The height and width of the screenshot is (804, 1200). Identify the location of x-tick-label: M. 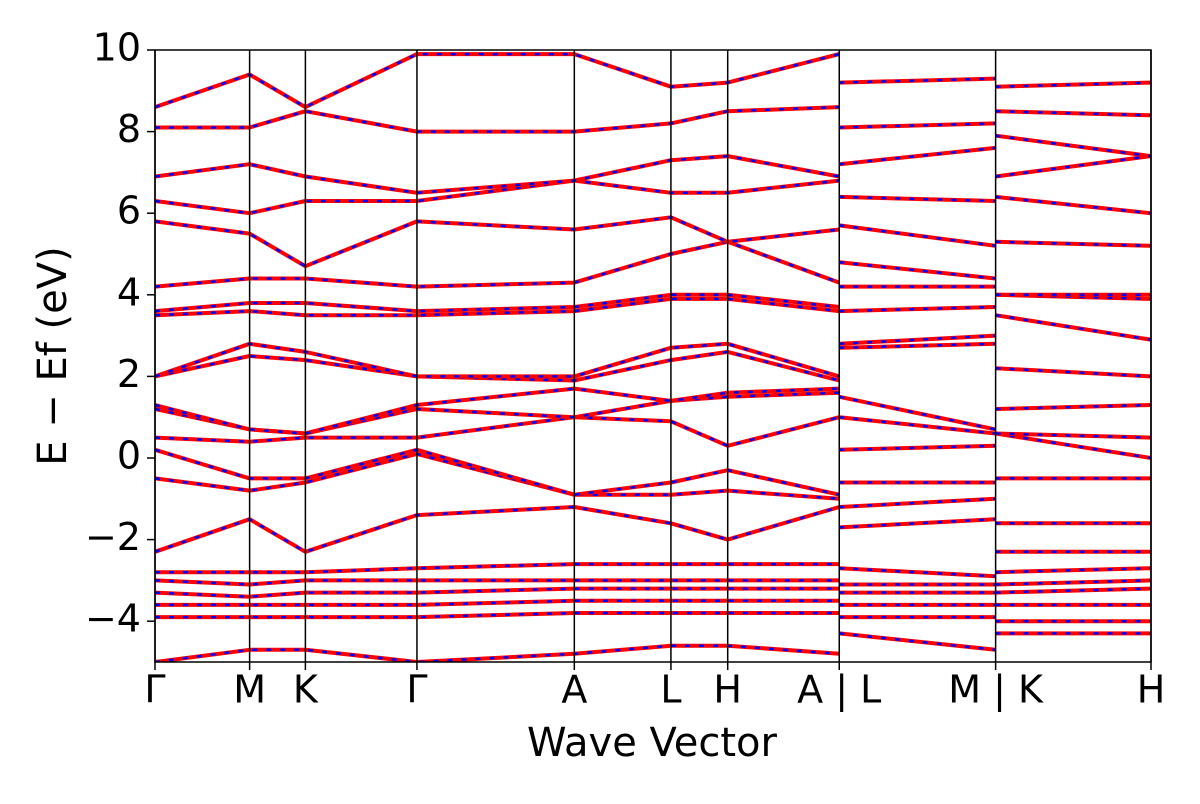
(249, 690).